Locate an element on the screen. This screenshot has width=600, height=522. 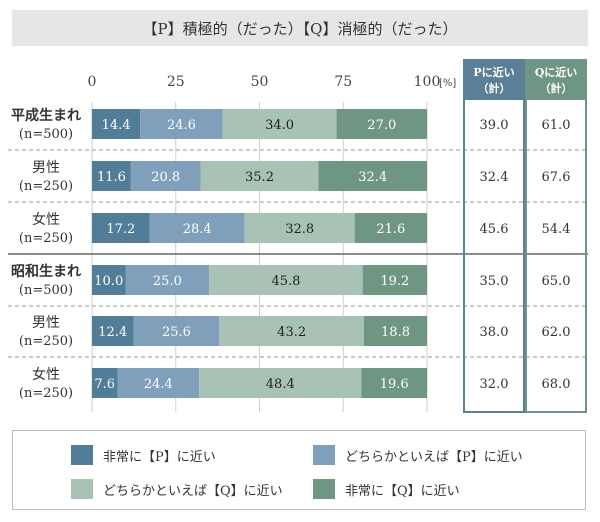
bar-data-label: 43.2 is located at coordinates (291, 332).